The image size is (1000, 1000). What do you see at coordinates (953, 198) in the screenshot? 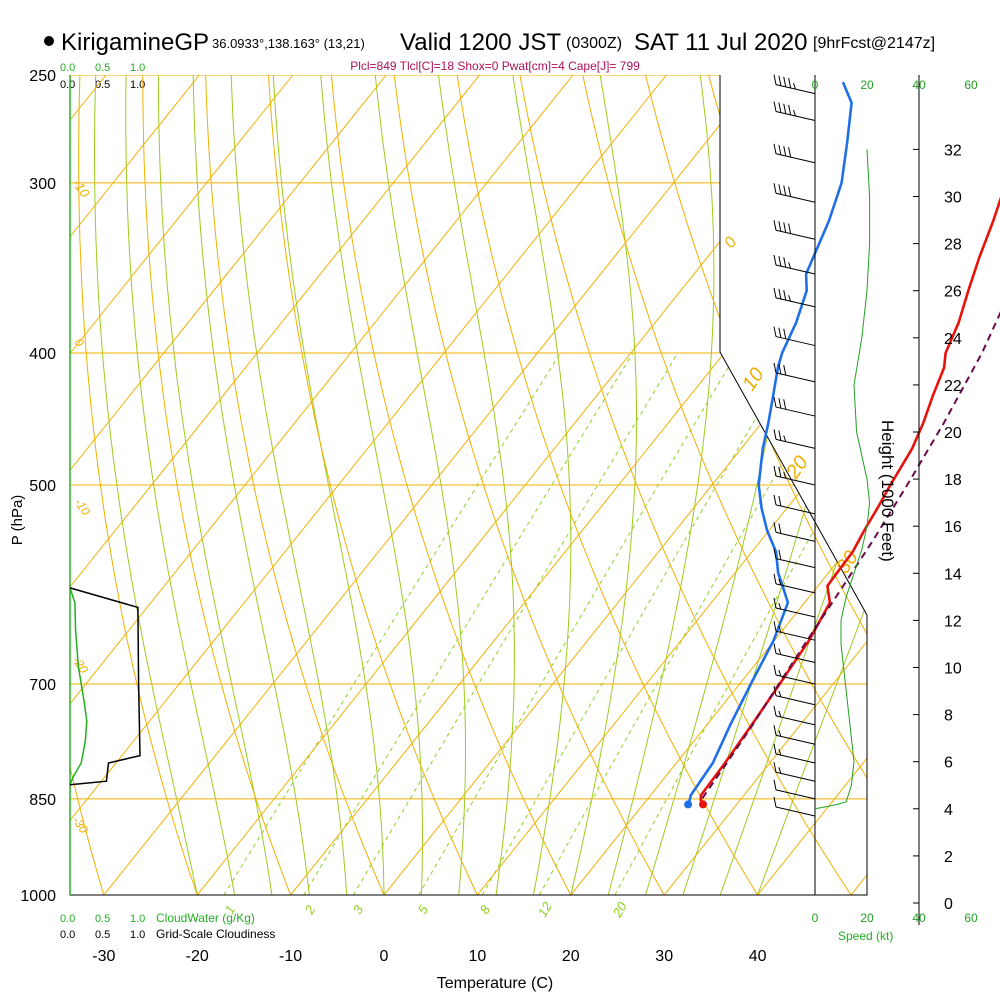
I see `height-tick-label: 30` at bounding box center [953, 198].